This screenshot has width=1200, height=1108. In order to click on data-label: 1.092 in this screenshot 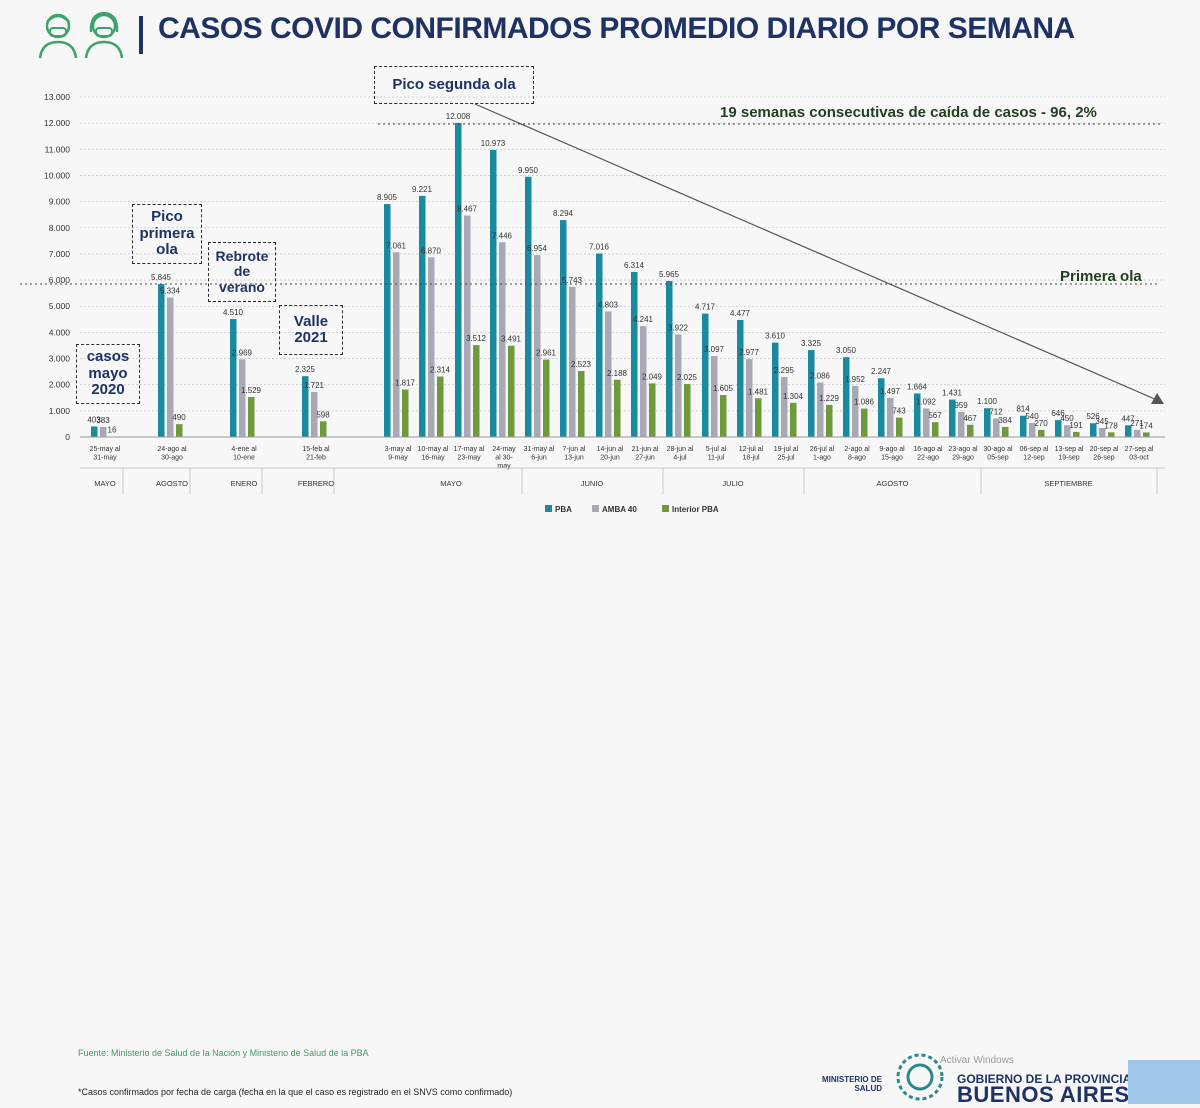, I will do `click(926, 401)`.